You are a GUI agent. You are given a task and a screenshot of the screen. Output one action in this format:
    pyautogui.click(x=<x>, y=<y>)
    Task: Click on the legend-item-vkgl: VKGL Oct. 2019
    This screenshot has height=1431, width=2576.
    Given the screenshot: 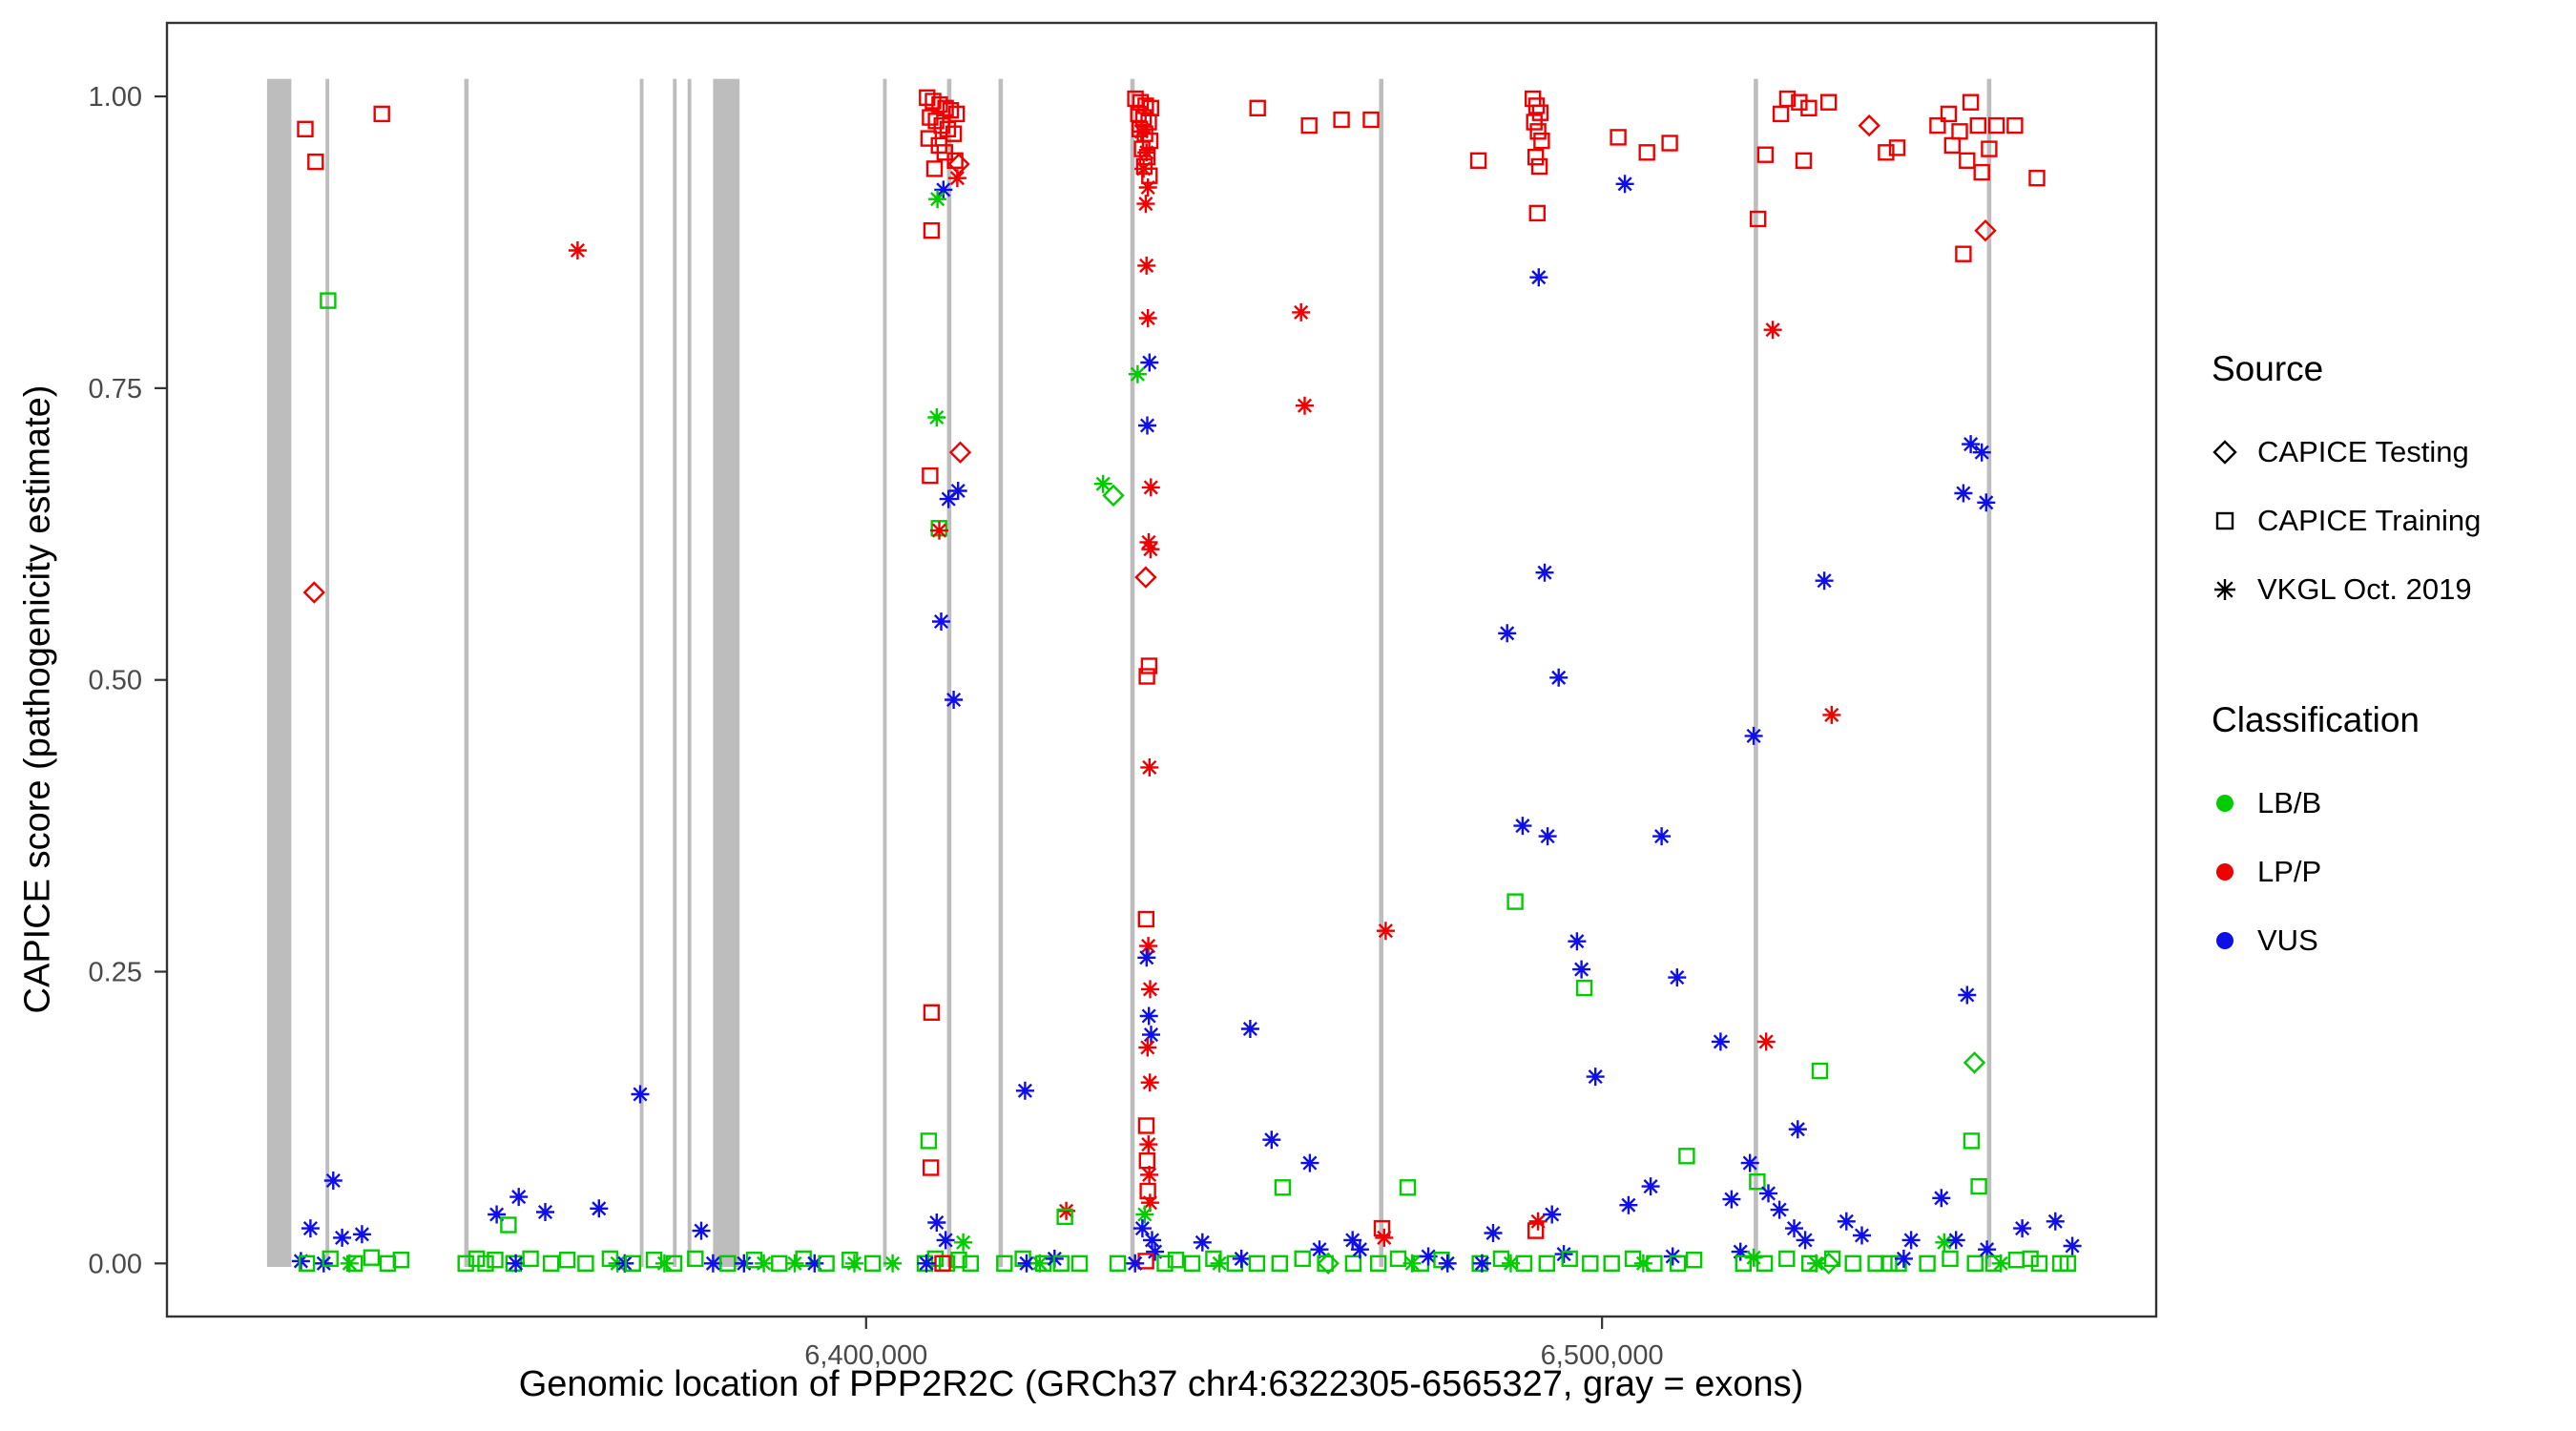 What is the action you would take?
    pyautogui.click(x=2346, y=590)
    